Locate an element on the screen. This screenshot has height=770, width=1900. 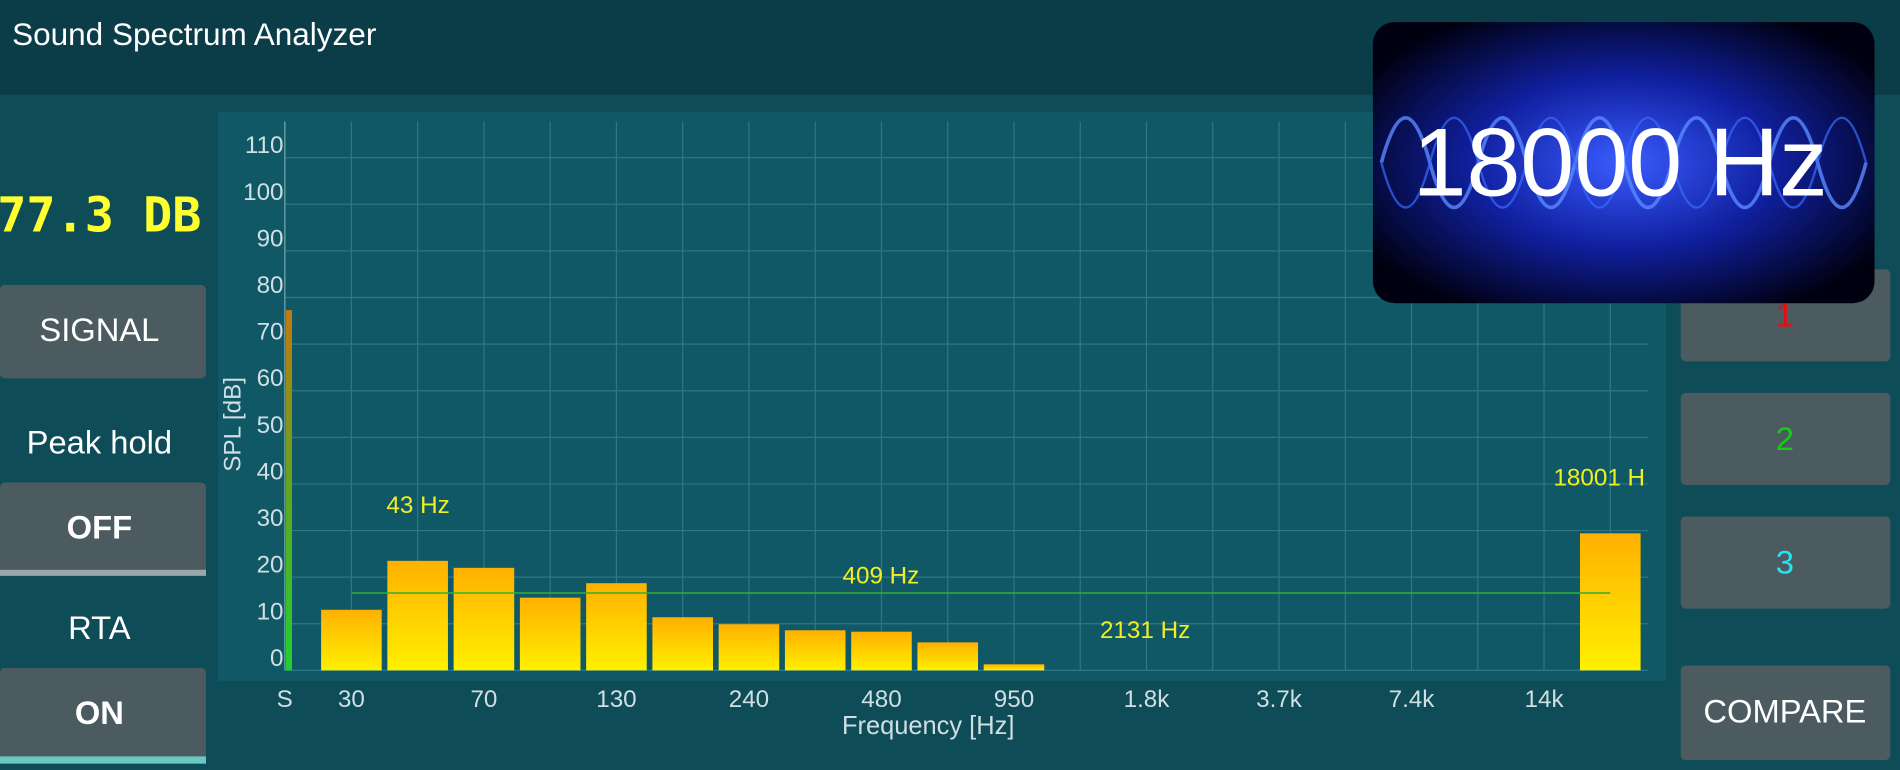
x-tick-label: 70 is located at coordinates (483, 699).